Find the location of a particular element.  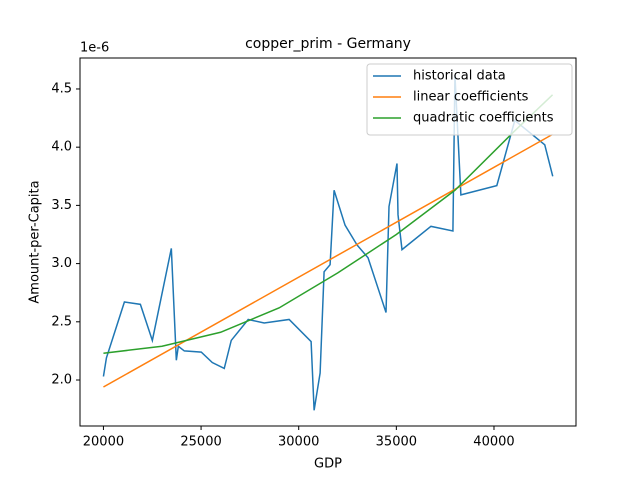

legend-box is located at coordinates (469, 99).